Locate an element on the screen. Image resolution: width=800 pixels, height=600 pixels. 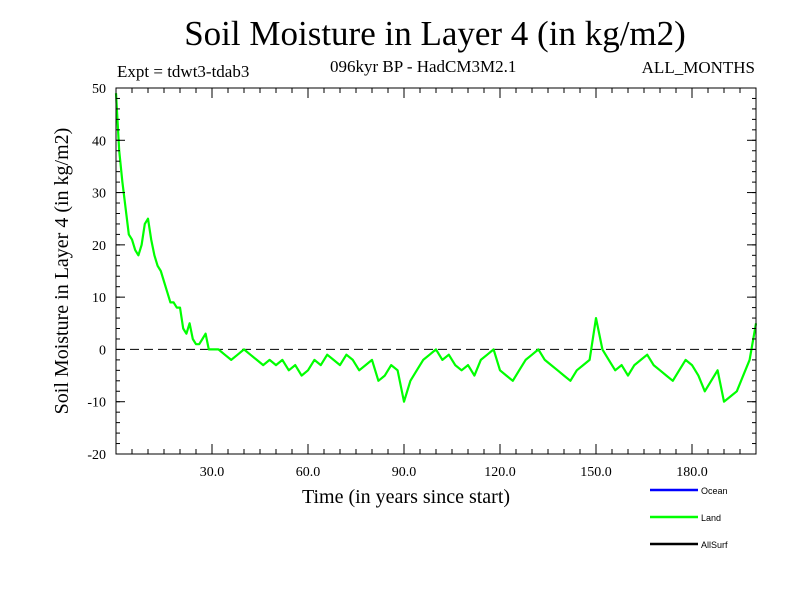
chart-title: Soil Moisture in Layer 4 (in kg/m2) is located at coordinates (435, 33).